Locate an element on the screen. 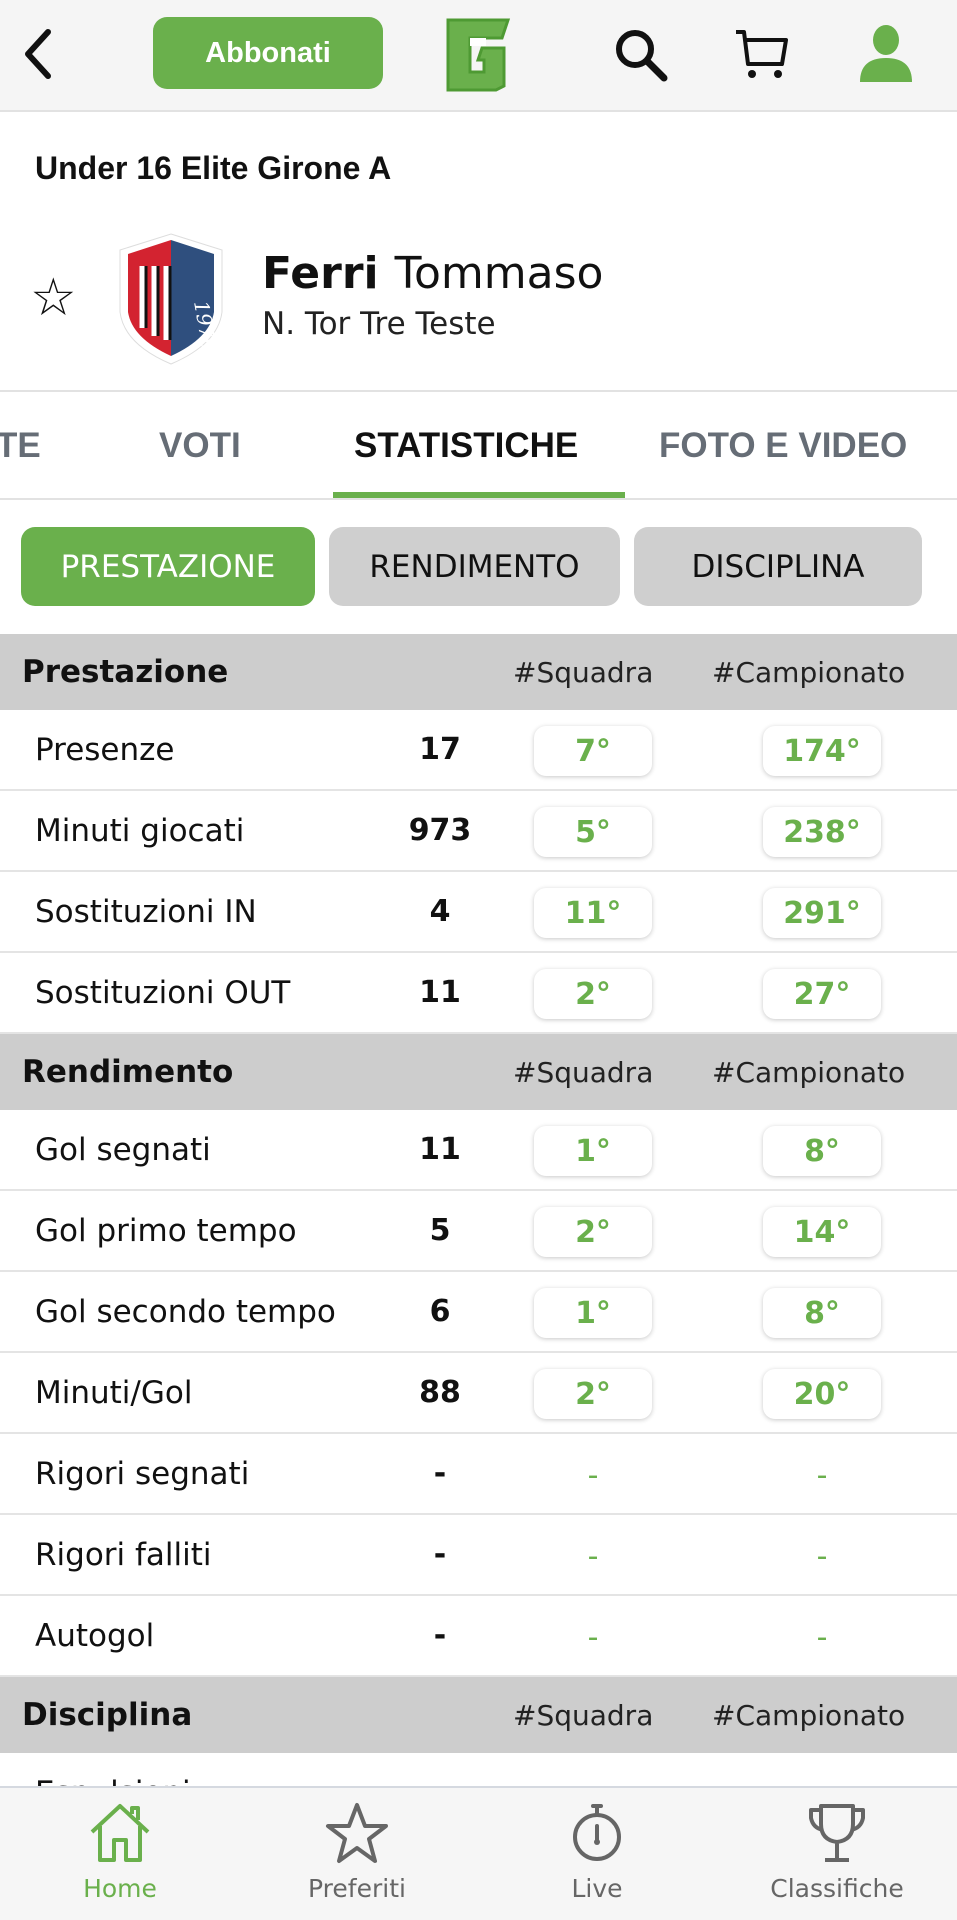 This screenshot has width=957, height=1920. filter-disciplina: DISCIPLINA is located at coordinates (778, 566).